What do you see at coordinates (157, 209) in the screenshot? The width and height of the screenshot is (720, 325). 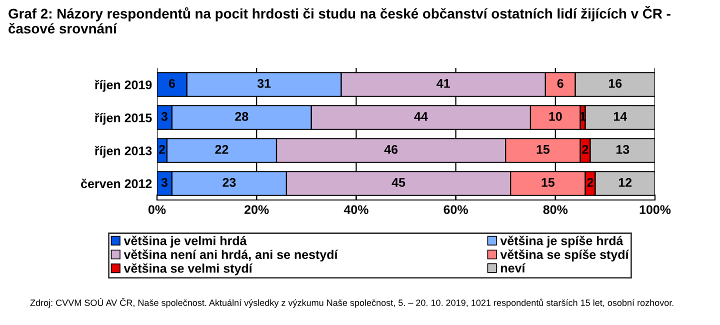 I see `x-tick-label: 0%` at bounding box center [157, 209].